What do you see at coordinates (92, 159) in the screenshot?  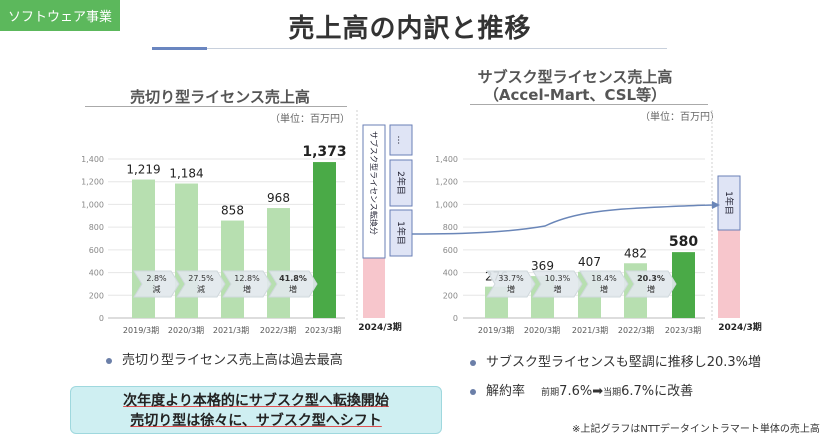 I see `left-ytick-label: 1,400` at bounding box center [92, 159].